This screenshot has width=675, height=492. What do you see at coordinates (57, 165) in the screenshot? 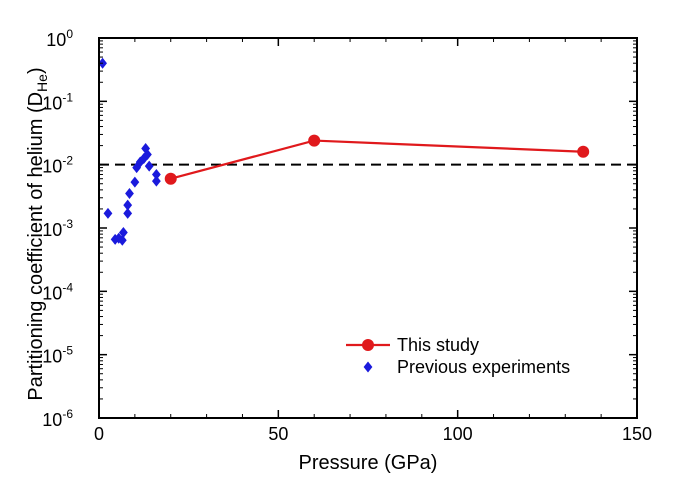
I see `y-tick-label-4: 10⁻²` at bounding box center [57, 165].